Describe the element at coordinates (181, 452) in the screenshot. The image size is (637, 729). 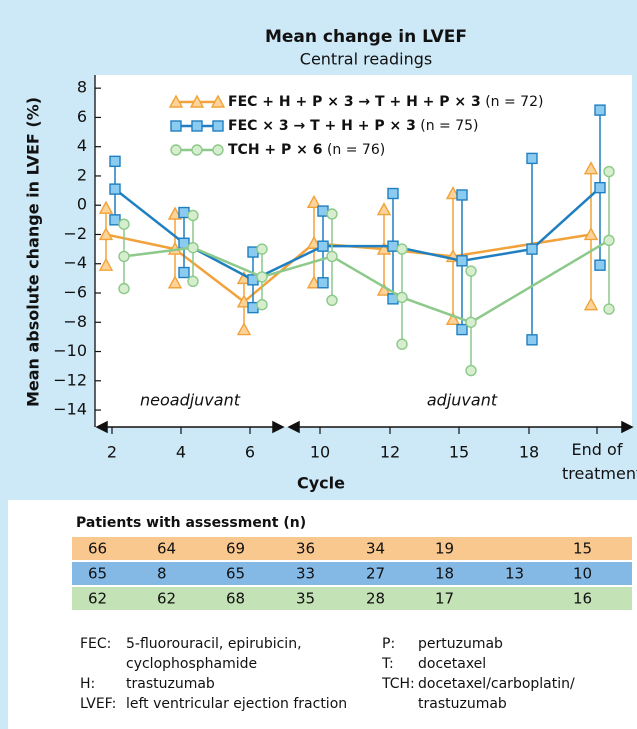
I see `x-tick-label: 4` at that location.